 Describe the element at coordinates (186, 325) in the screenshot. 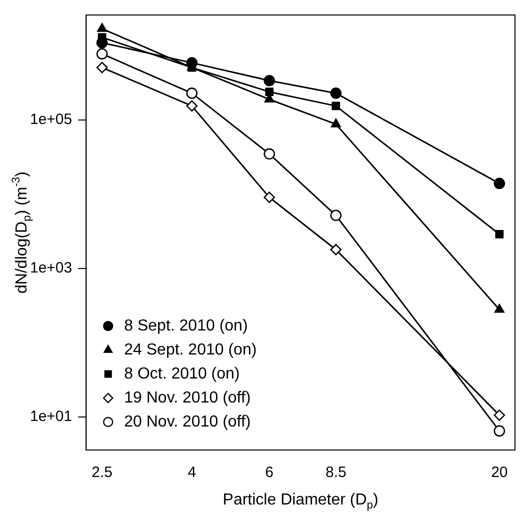

I see `legend-label: 8 Sept. 2010 (on)` at that location.